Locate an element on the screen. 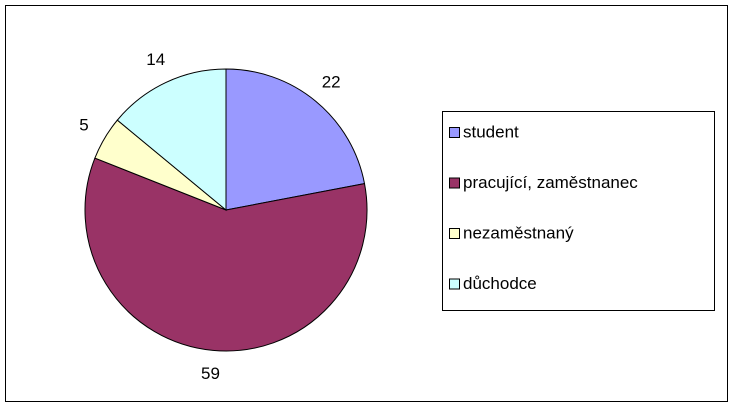 This screenshot has width=734, height=408. legend-label: pracující, zaměstnanec is located at coordinates (550, 182).